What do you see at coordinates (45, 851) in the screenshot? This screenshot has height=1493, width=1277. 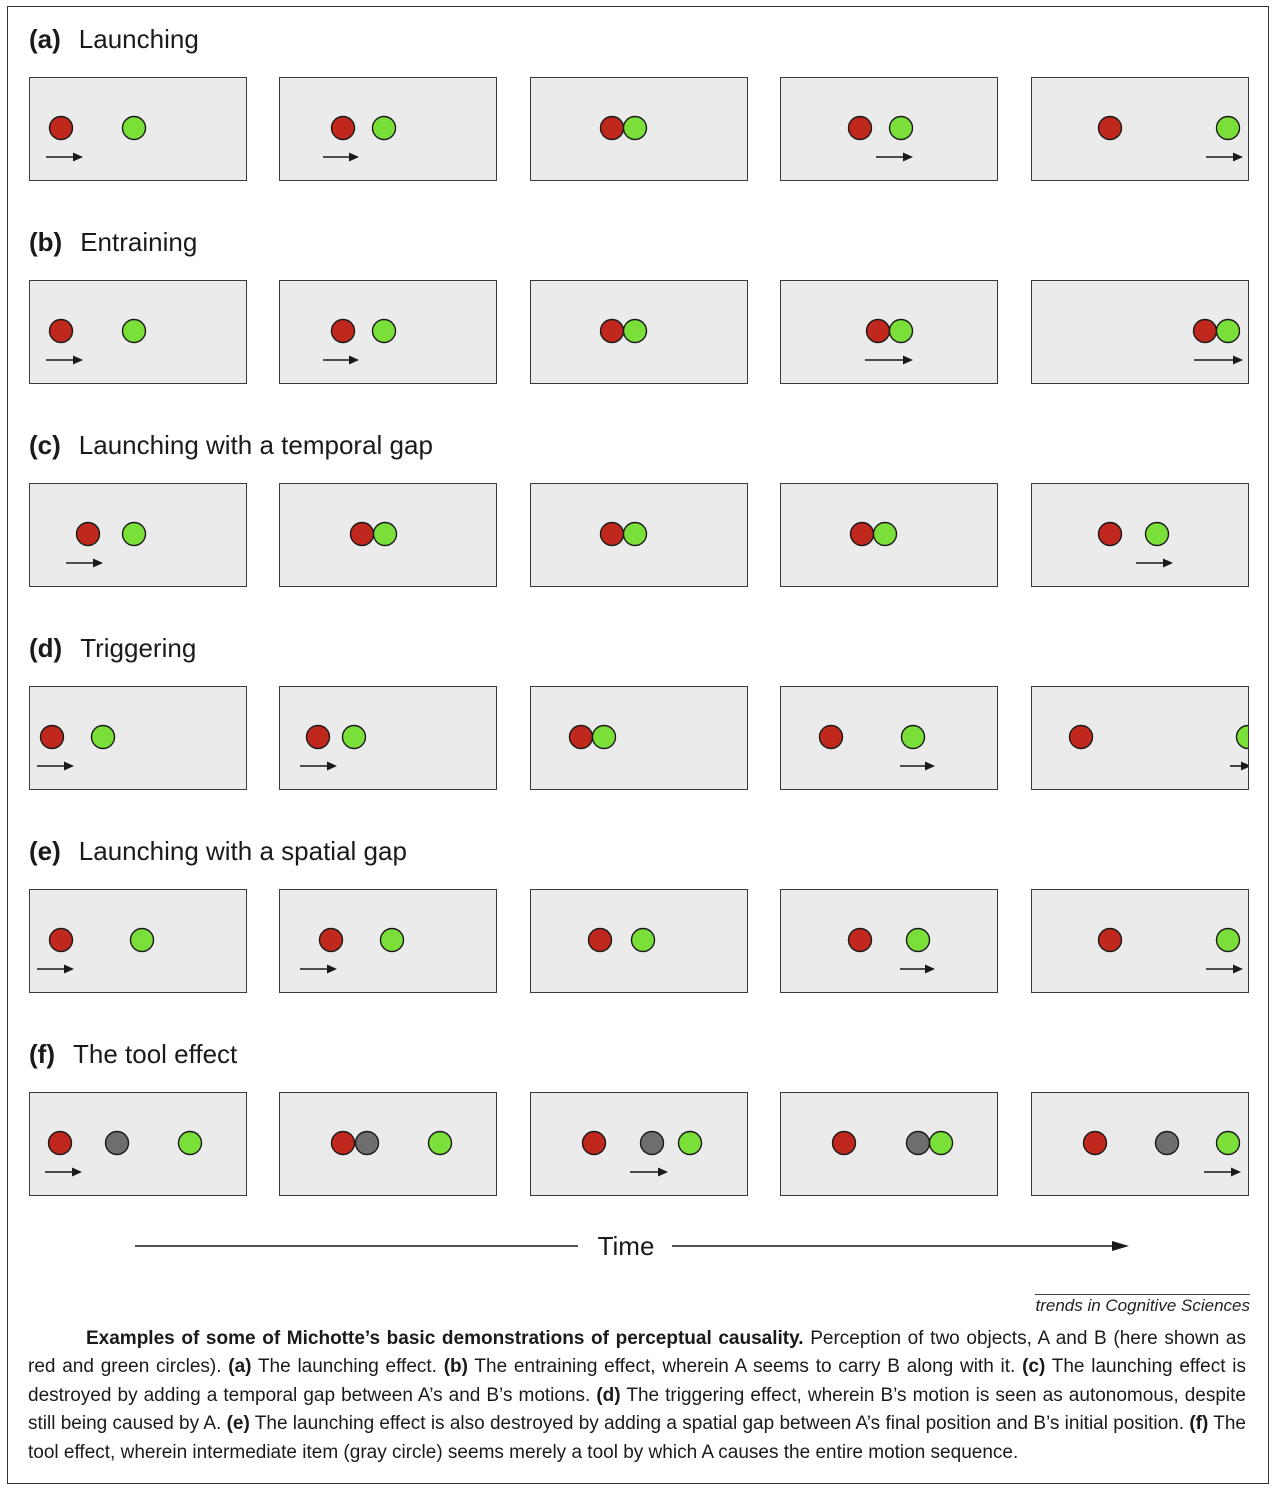 I see `row-tag: (e)` at bounding box center [45, 851].